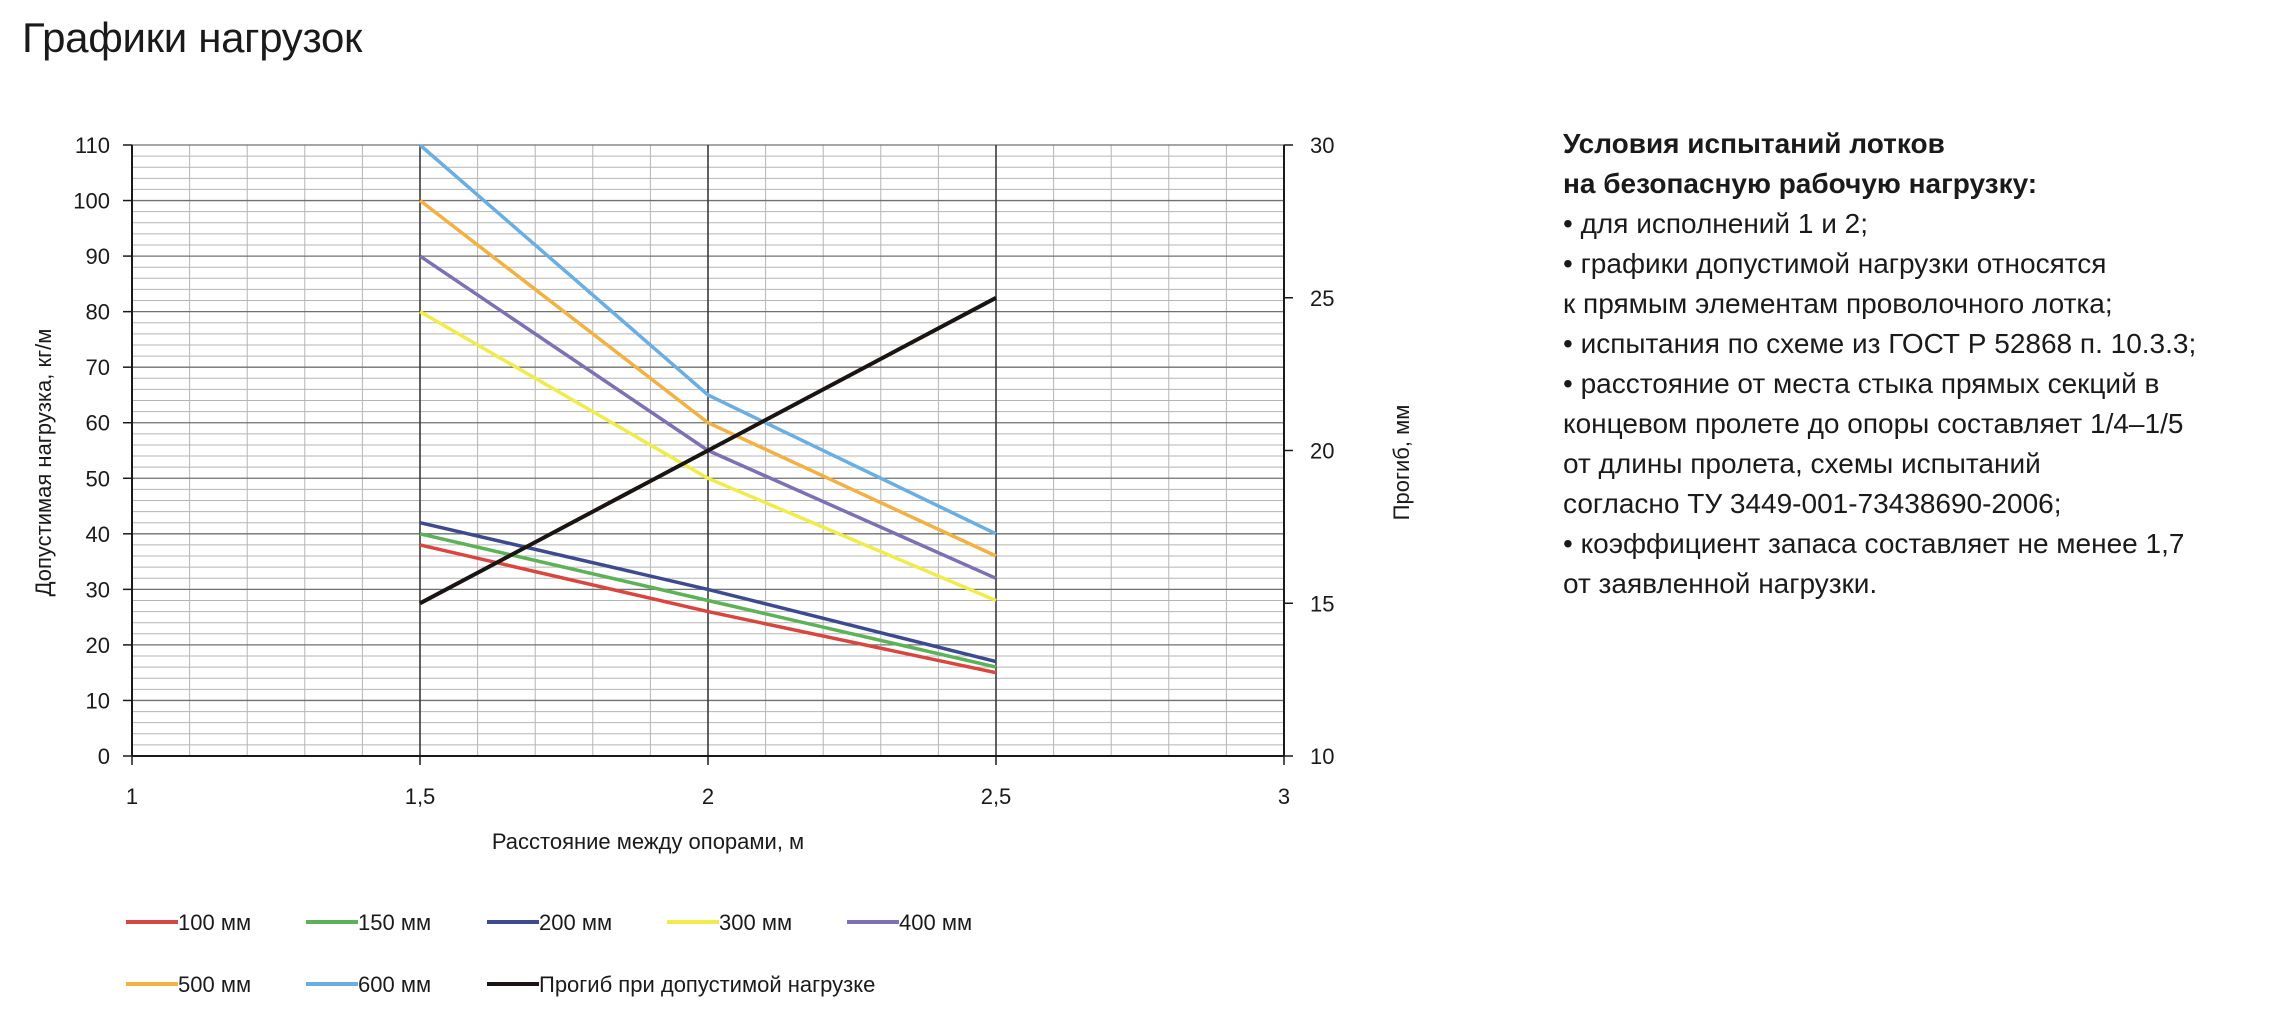 This screenshot has width=2271, height=1022. Describe the element at coordinates (707, 984) in the screenshot. I see `legend-label: Прогиб при допустимой нагрузке` at that location.